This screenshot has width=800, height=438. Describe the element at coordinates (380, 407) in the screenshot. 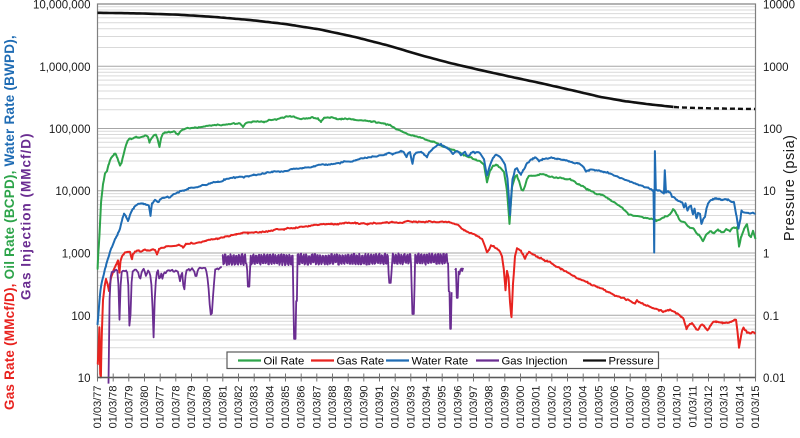

I see `svg-text: 01/03/91` at that location.